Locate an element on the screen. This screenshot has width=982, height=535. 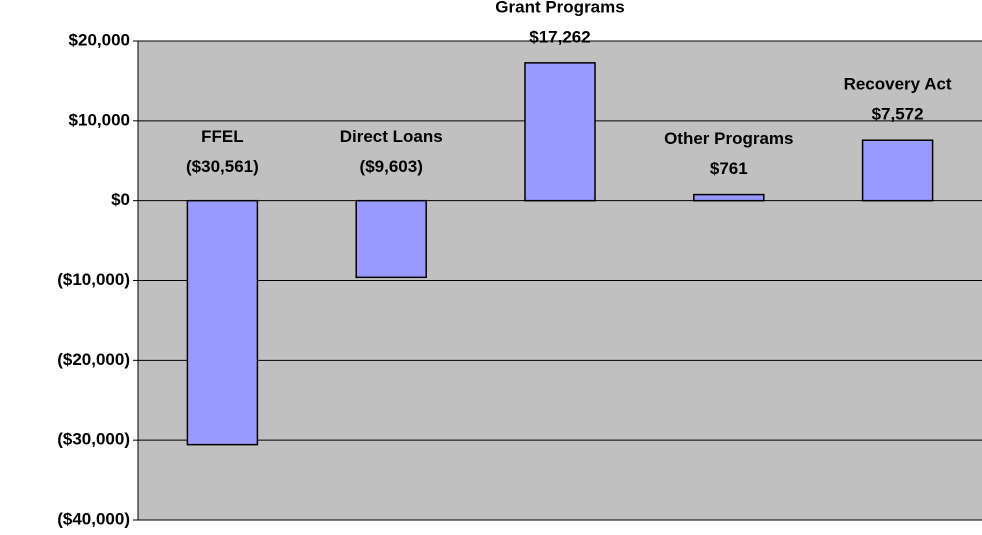
y-tick-label: $10,000 is located at coordinates (99, 119).